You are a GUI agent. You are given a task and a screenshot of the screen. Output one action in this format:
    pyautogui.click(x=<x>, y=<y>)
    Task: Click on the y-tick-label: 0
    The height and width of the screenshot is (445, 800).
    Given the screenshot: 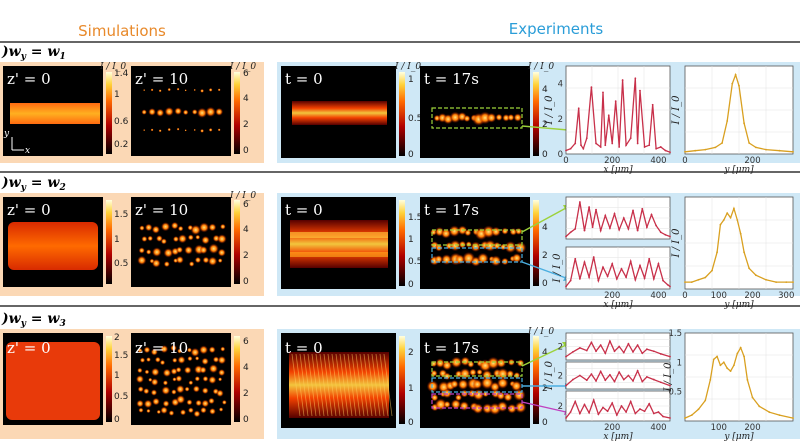 What is the action you would take?
    pyautogui.click(x=560, y=155)
    